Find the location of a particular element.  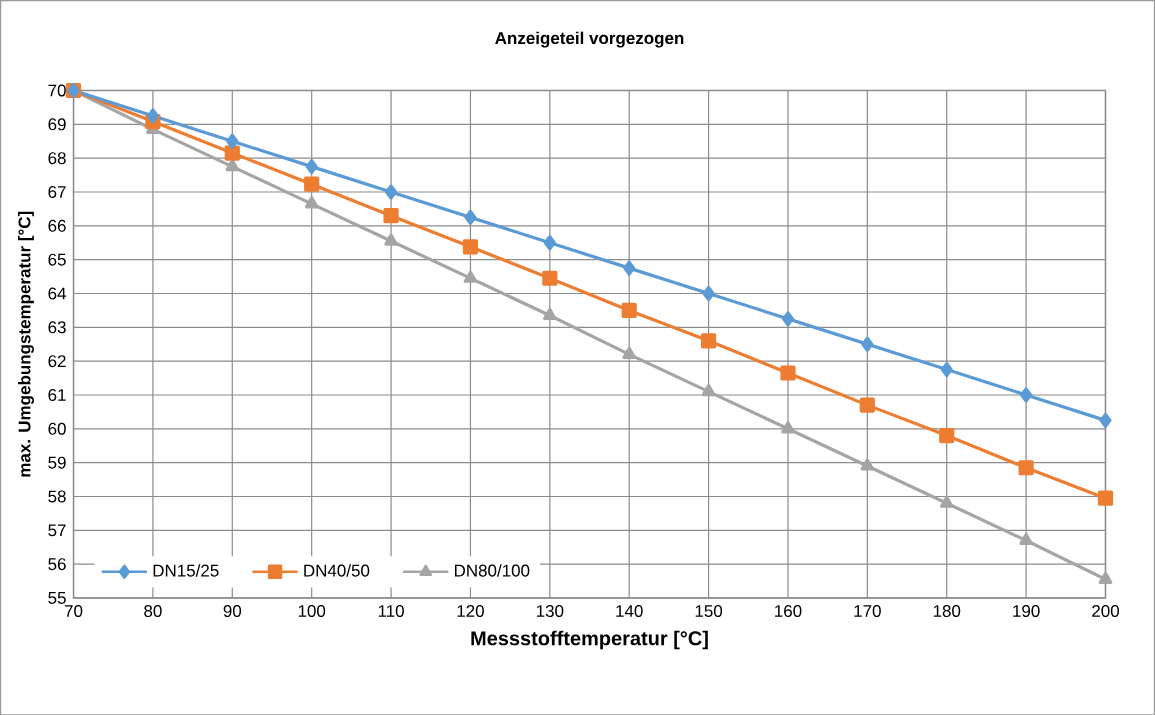

y-tick-label: 55 is located at coordinates (57, 597).